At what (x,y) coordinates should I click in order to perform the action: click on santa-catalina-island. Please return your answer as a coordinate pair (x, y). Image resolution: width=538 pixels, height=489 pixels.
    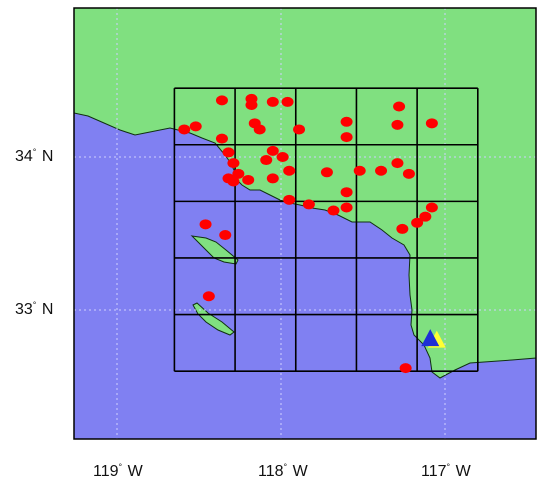
    Looking at the image, I should click on (214, 250).